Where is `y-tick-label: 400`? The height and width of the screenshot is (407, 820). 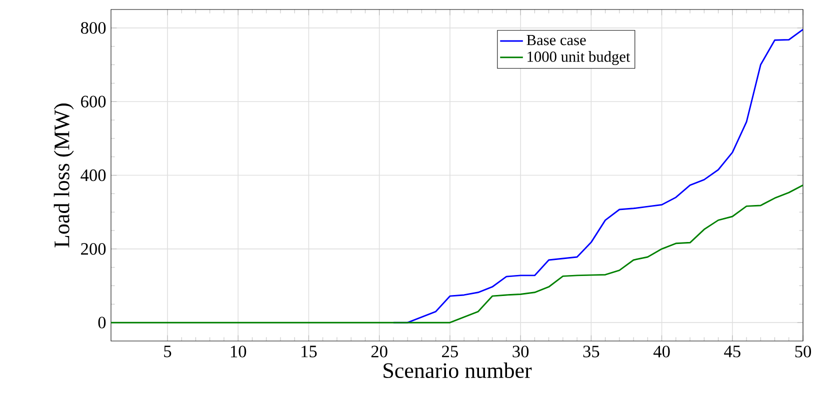 y-tick-label: 400 is located at coordinates (93, 175).